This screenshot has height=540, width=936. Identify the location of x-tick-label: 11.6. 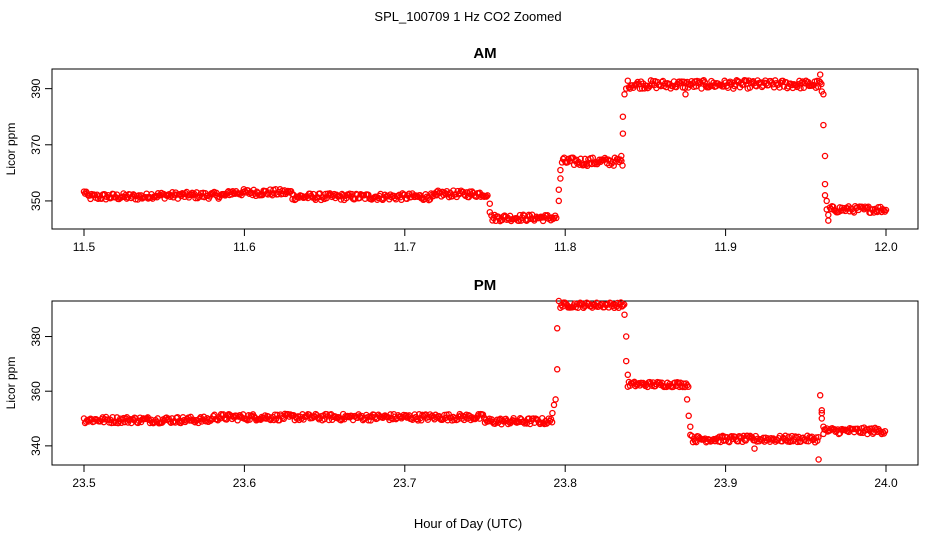
(244, 247).